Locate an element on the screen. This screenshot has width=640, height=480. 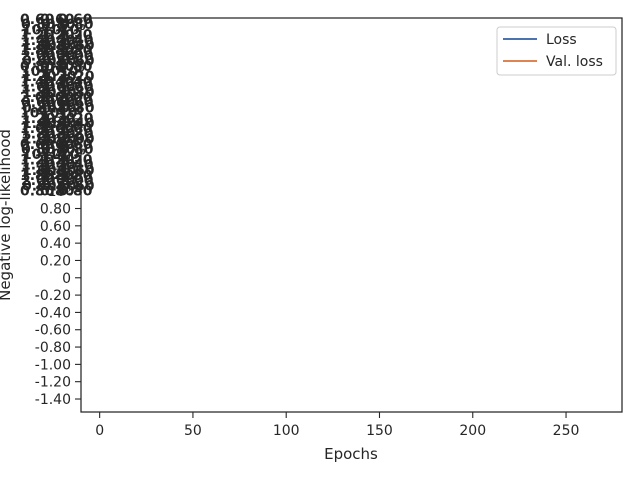
y-tick-overlap-5-0: 1.60 is located at coordinates (39, 46).